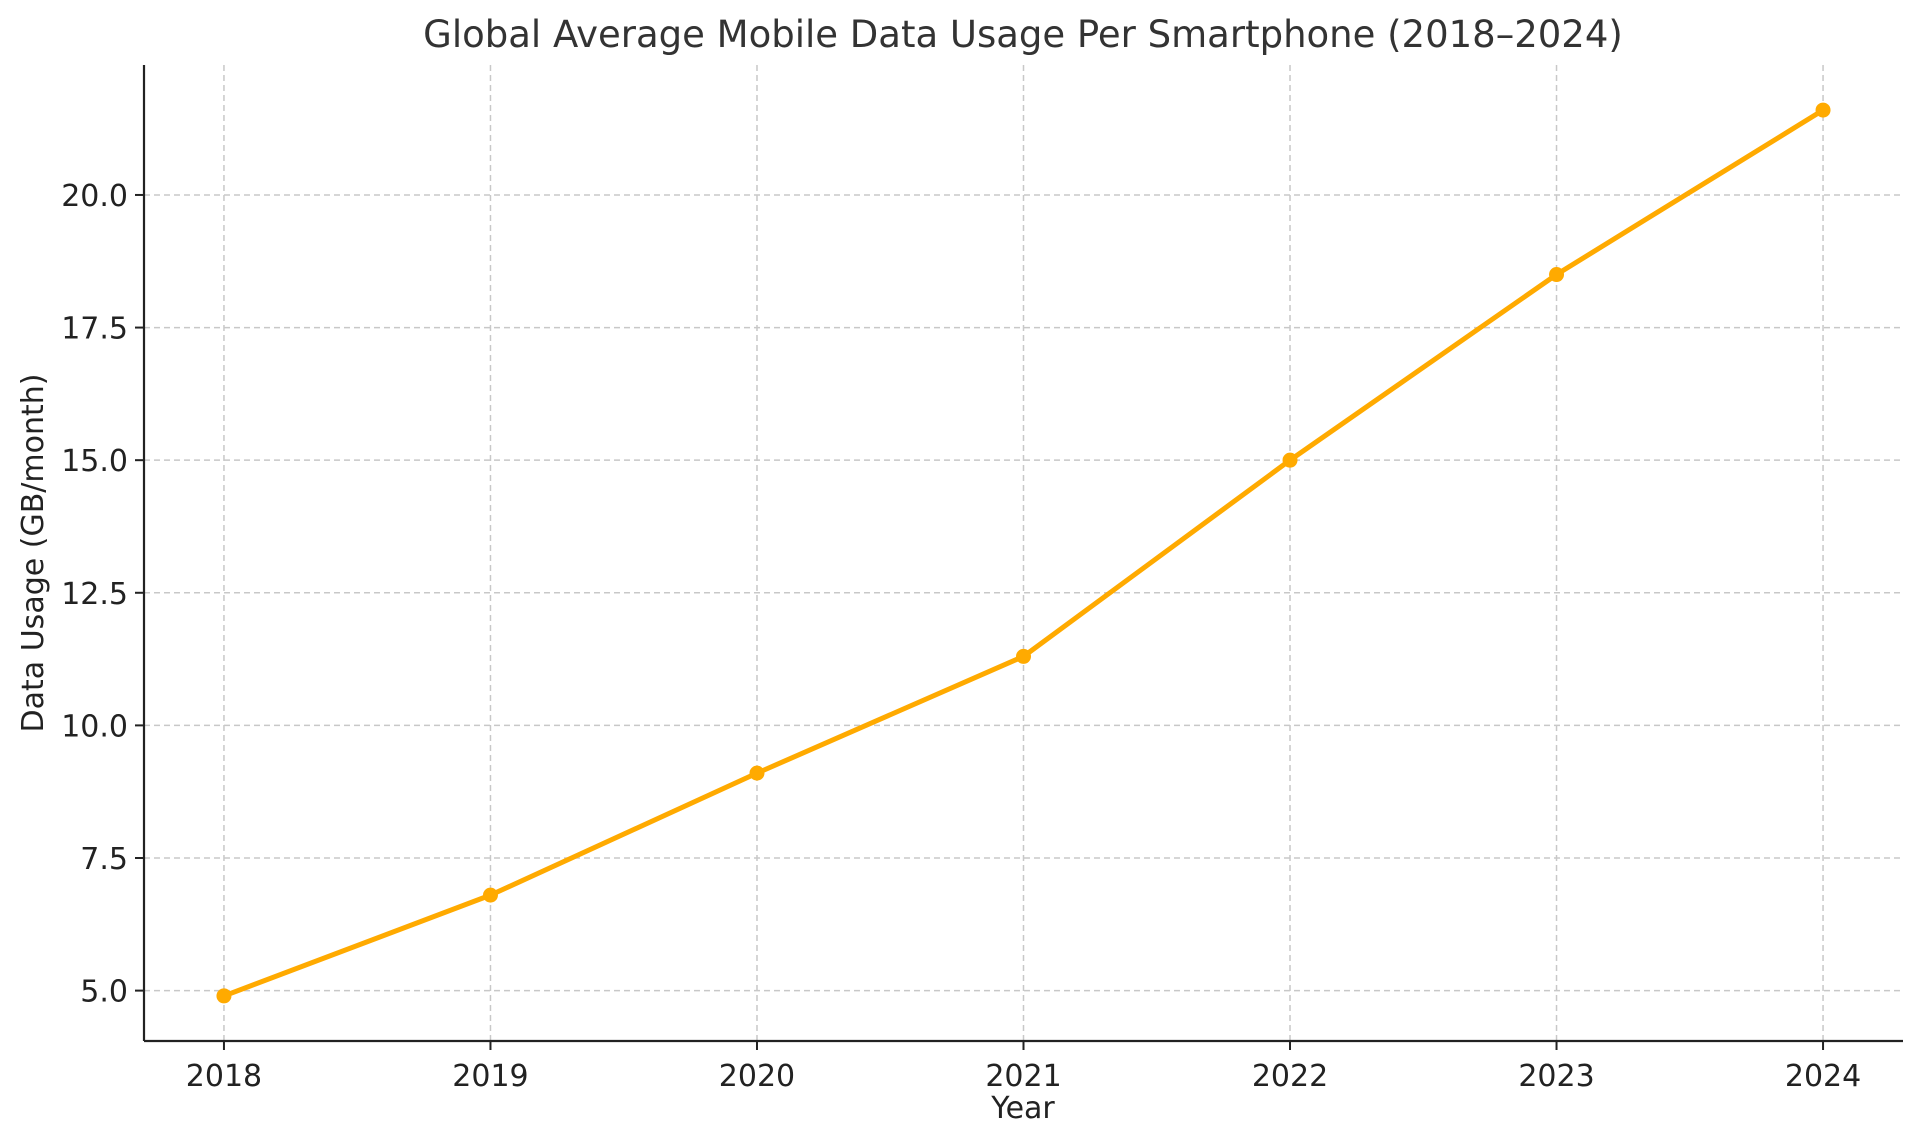 Image resolution: width=1920 pixels, height=1145 pixels. I want to click on x-tick-label: 2021, so click(1023, 1076).